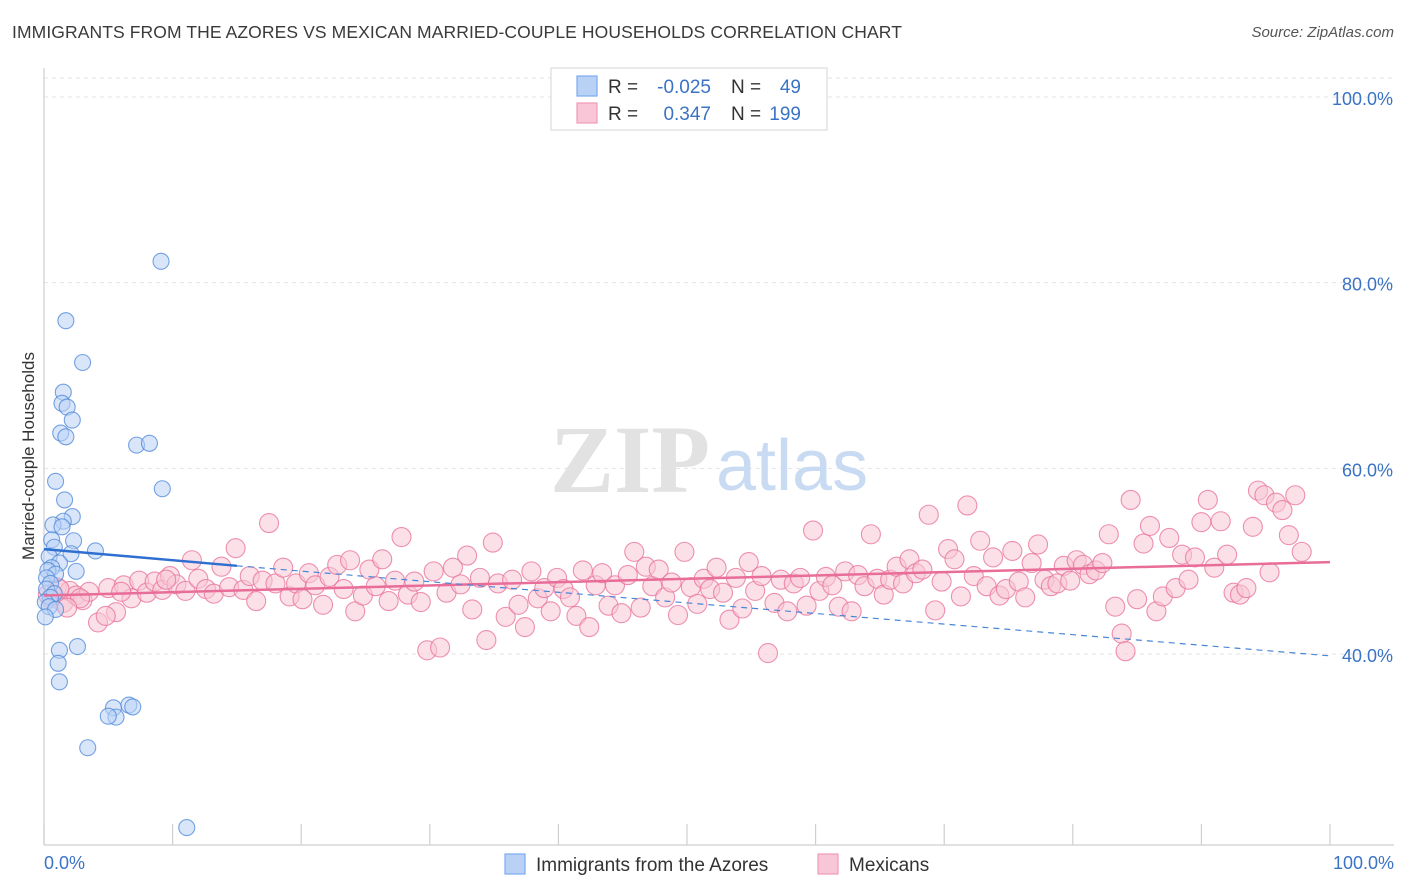 This screenshot has width=1406, height=892. I want to click on legend-r-value-mexicans: 0.347, so click(687, 114).